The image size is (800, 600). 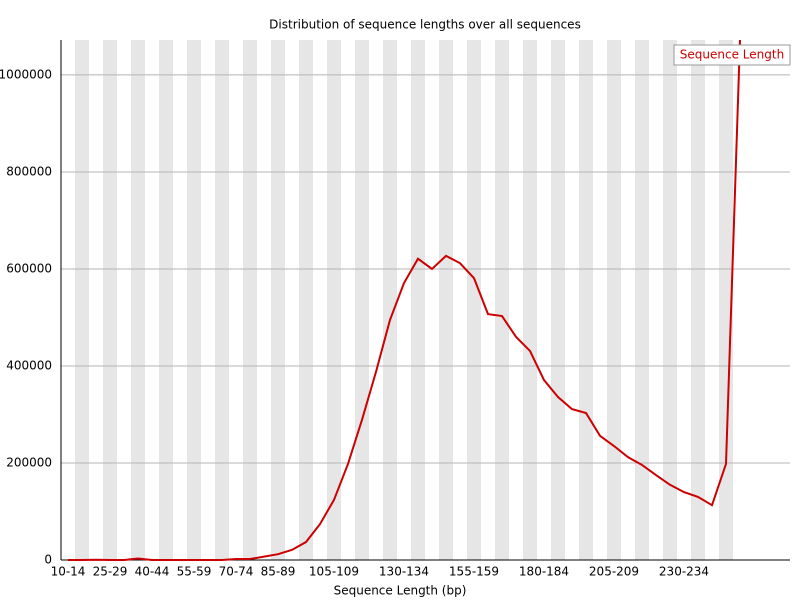 What do you see at coordinates (278, 572) in the screenshot?
I see `x-tick-label: 85-89` at bounding box center [278, 572].